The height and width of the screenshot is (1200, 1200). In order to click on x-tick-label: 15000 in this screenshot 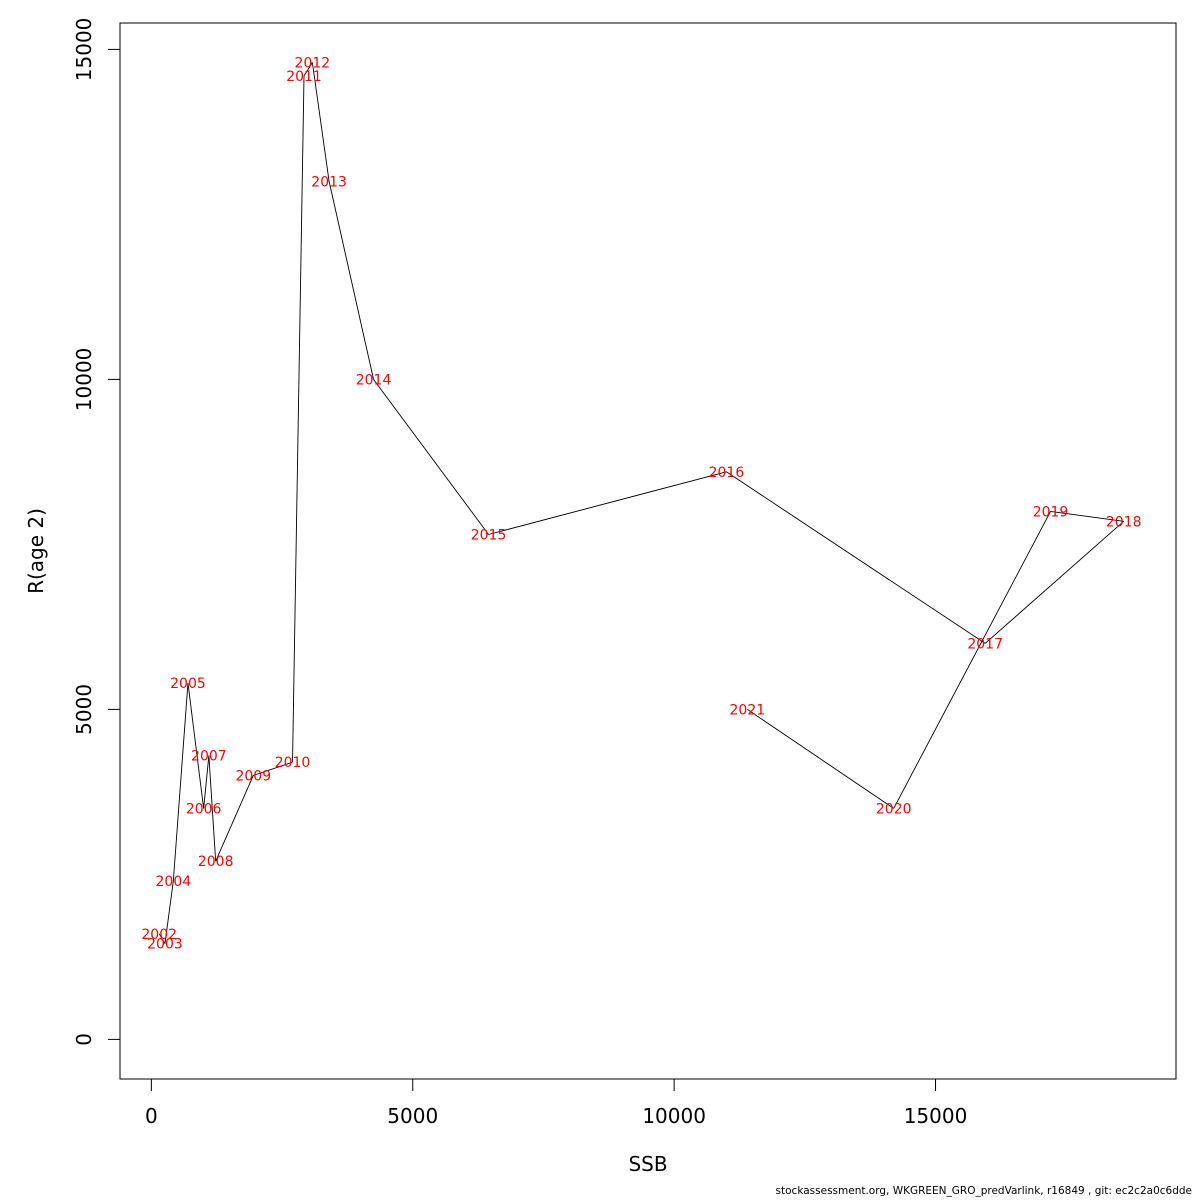, I will do `click(936, 1116)`.